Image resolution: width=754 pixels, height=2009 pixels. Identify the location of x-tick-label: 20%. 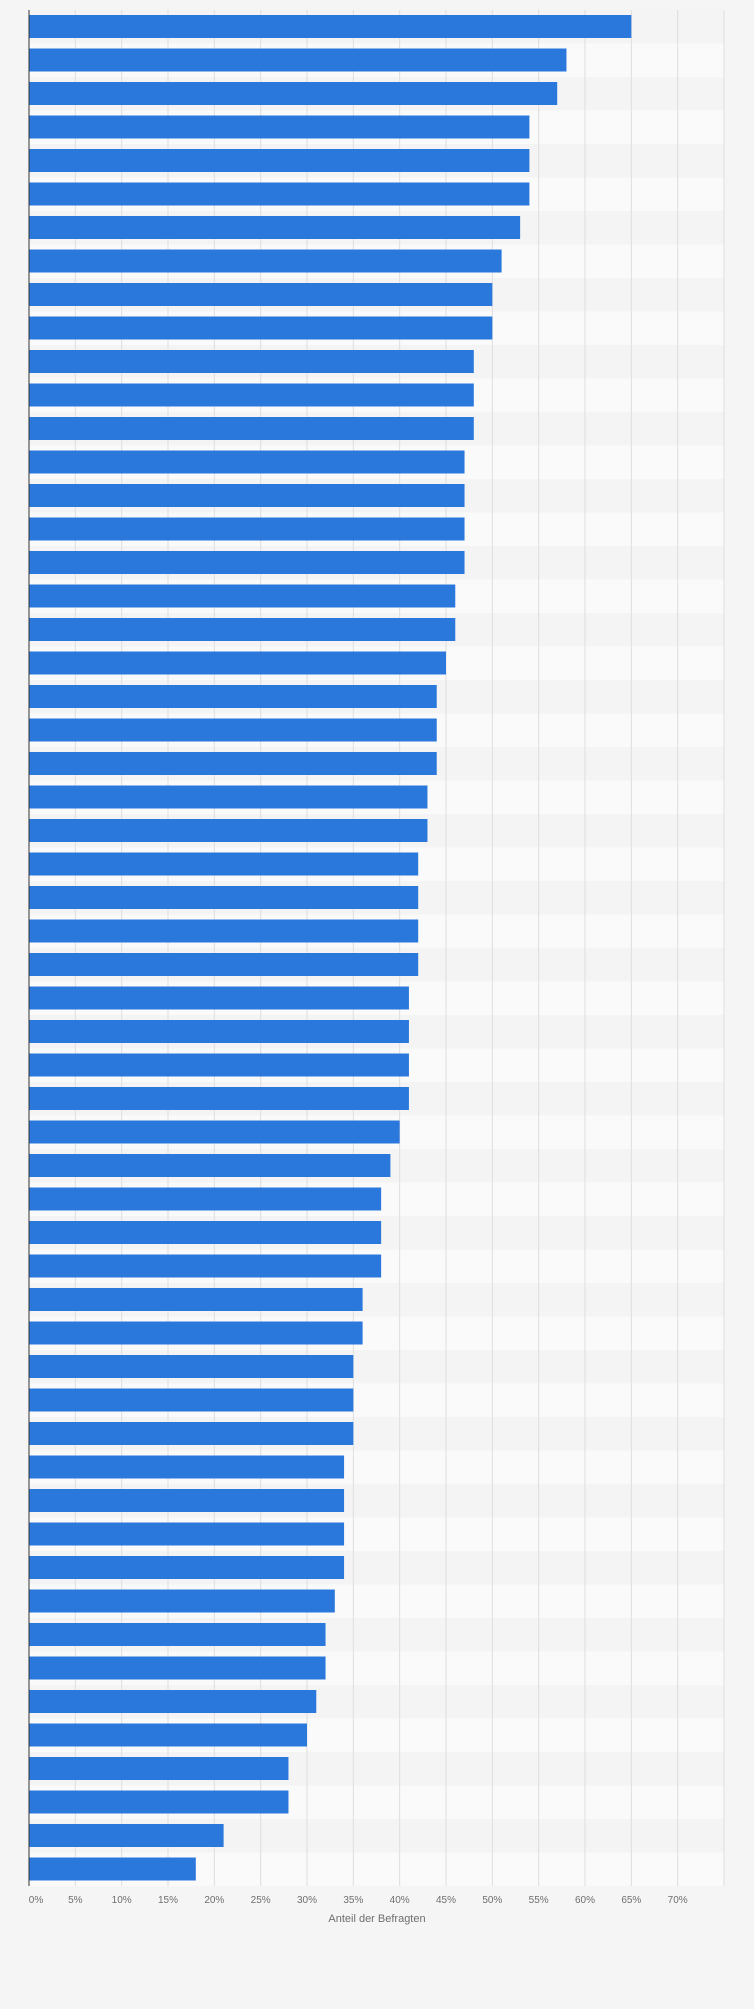
(214, 1900).